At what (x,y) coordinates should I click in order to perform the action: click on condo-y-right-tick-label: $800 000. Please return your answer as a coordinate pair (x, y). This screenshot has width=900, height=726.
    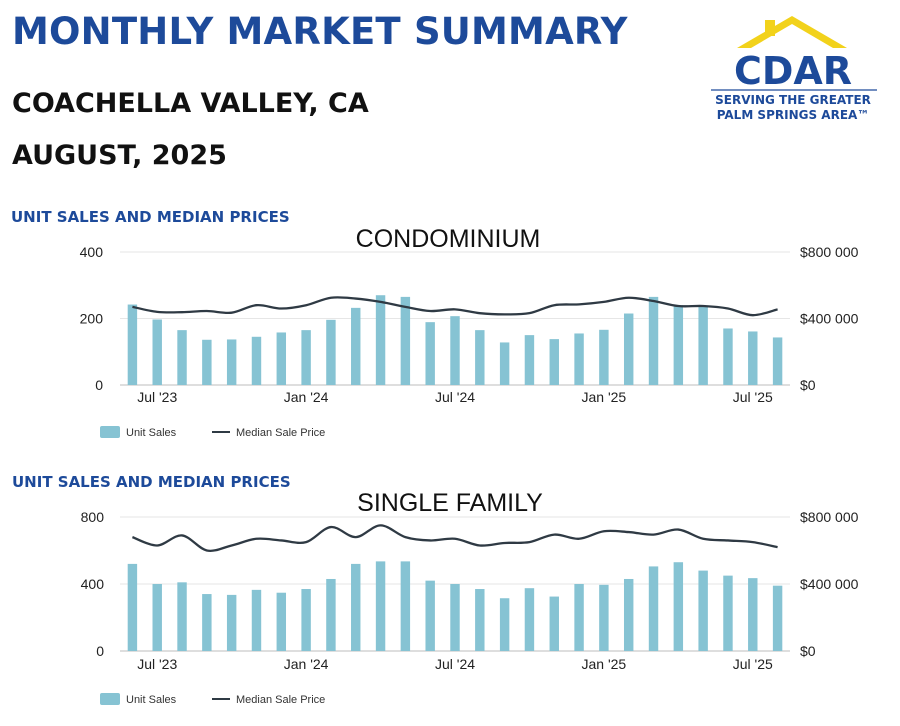
    Looking at the image, I should click on (829, 252).